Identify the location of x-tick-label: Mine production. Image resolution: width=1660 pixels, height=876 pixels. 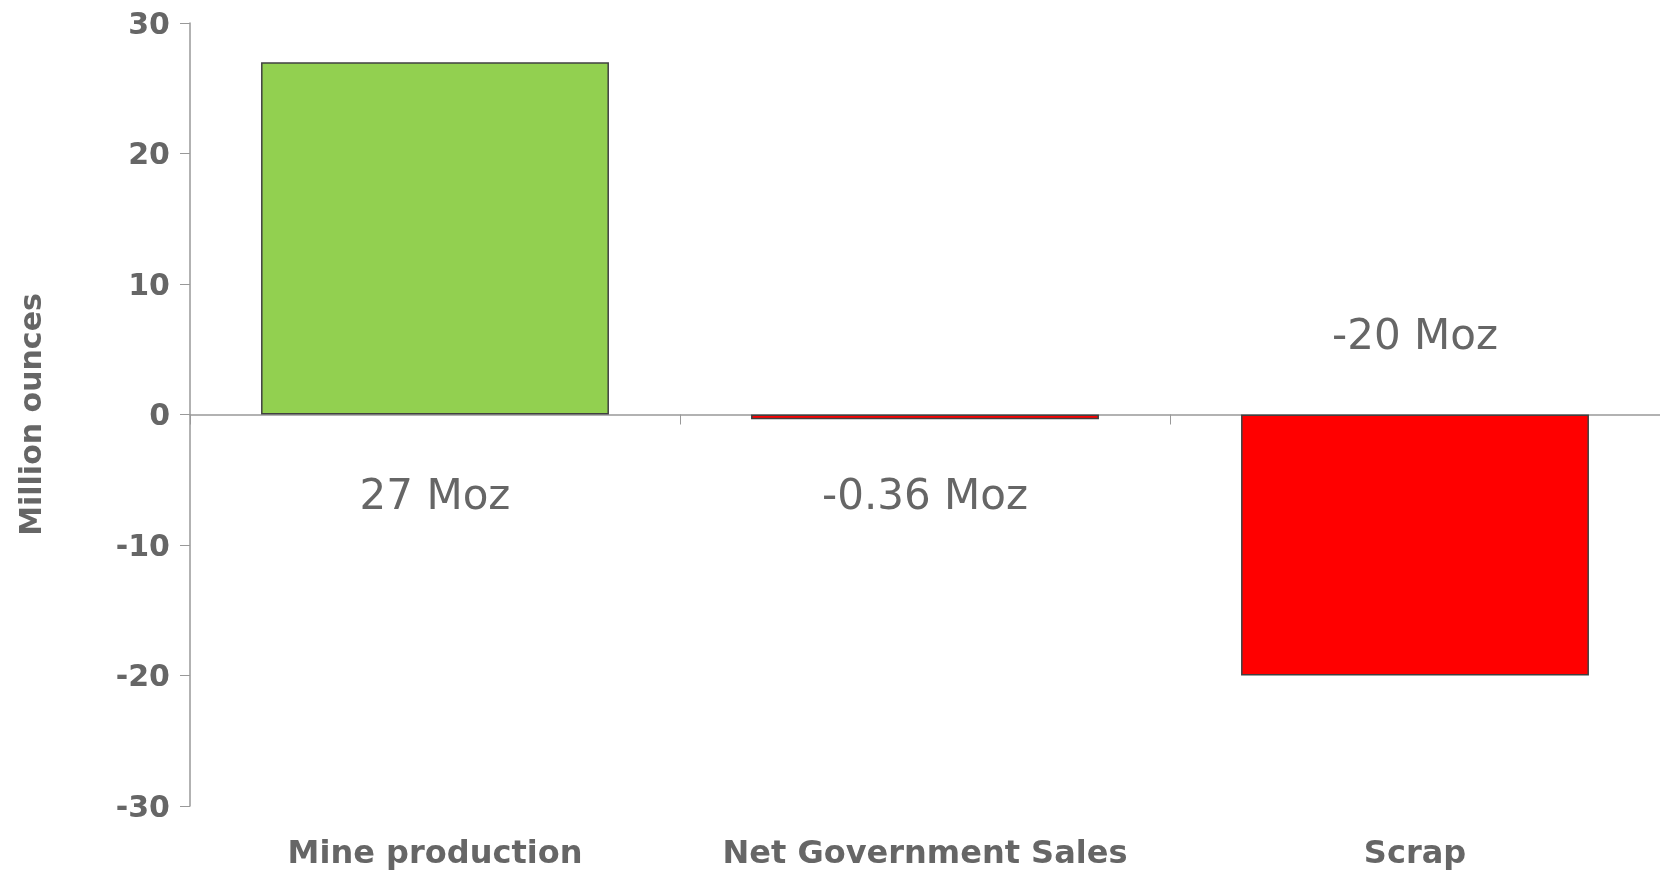
(435, 852).